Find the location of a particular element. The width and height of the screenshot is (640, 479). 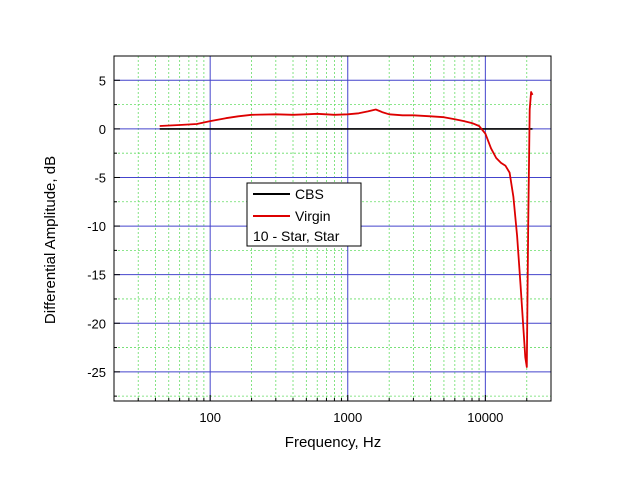

y-tick-label: -5 is located at coordinates (100, 177).